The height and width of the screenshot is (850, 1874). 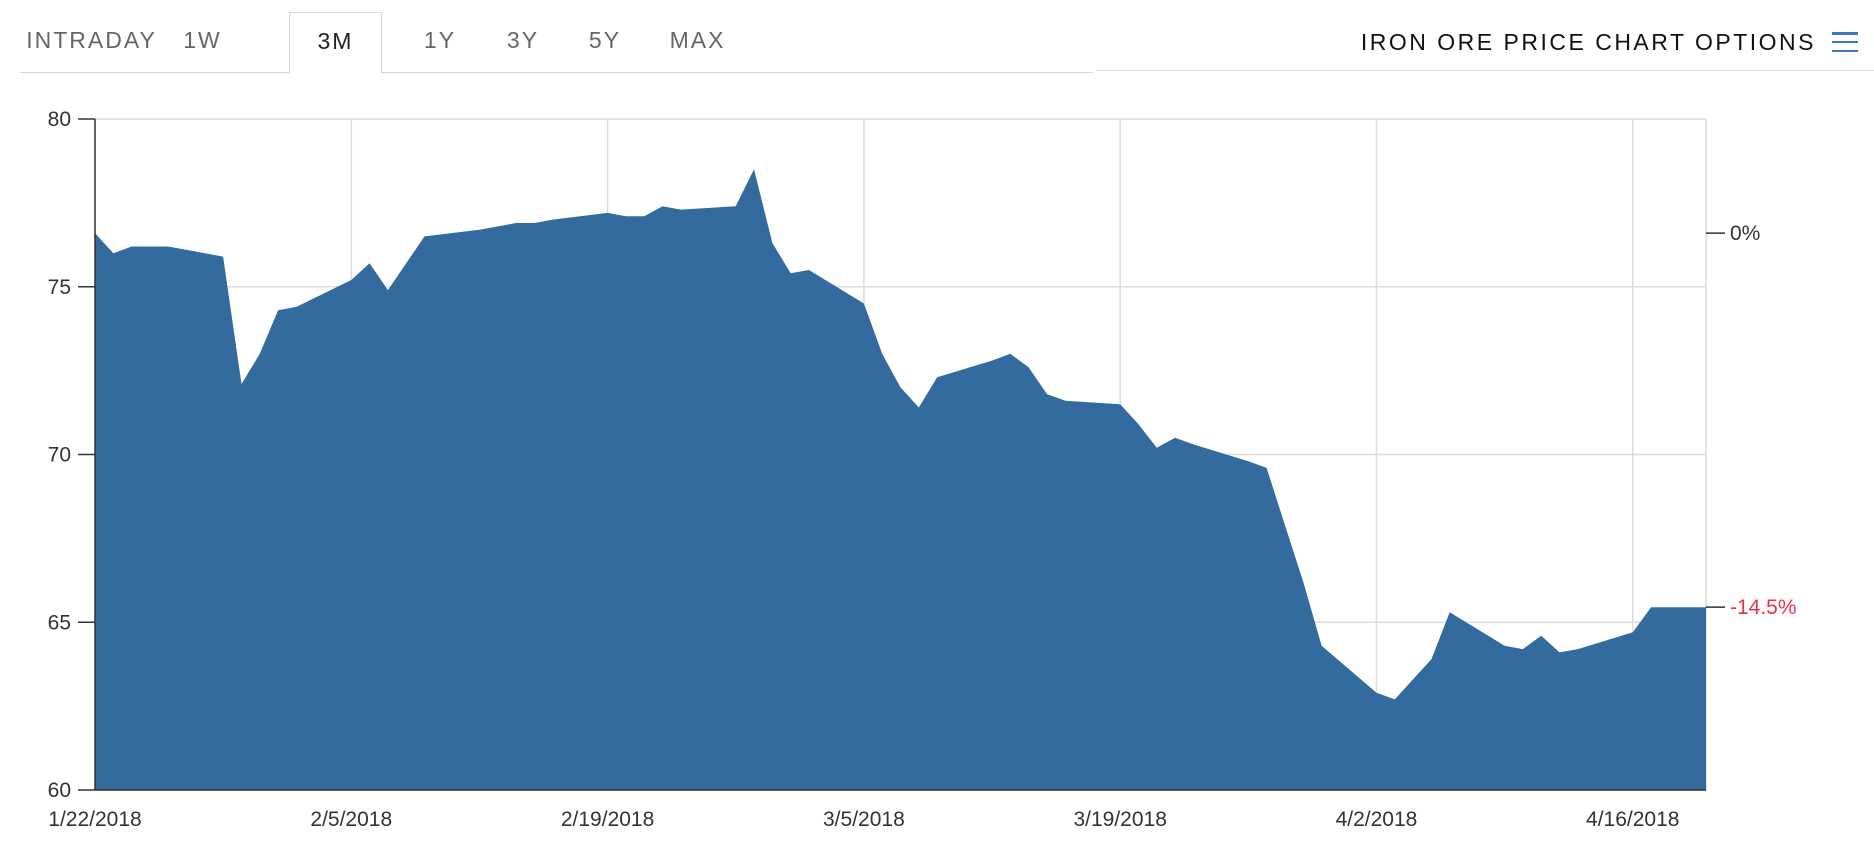 I want to click on options-divider, so click(x=1485, y=70).